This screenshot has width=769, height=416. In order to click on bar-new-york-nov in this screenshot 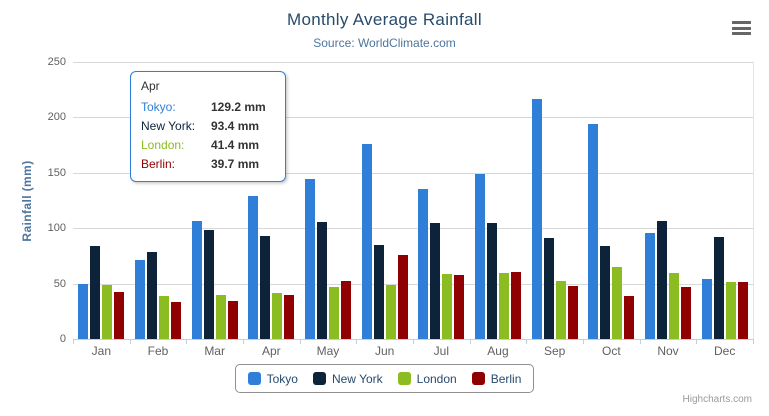, I will do `click(662, 279)`.